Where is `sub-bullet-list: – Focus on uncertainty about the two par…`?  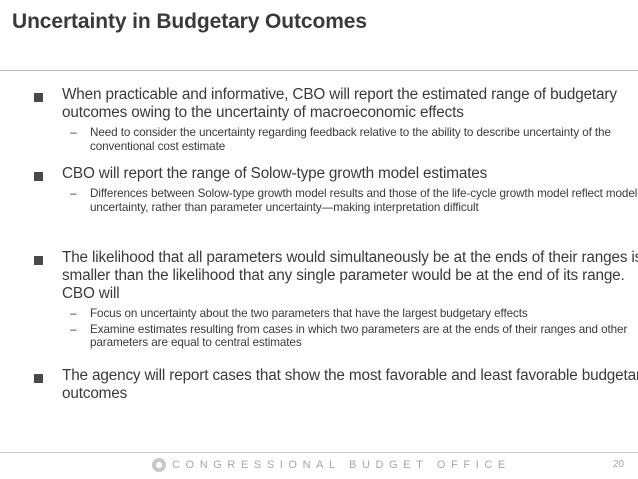 sub-bullet-list: – Focus on uncertainty about the two par… is located at coordinates (350, 328).